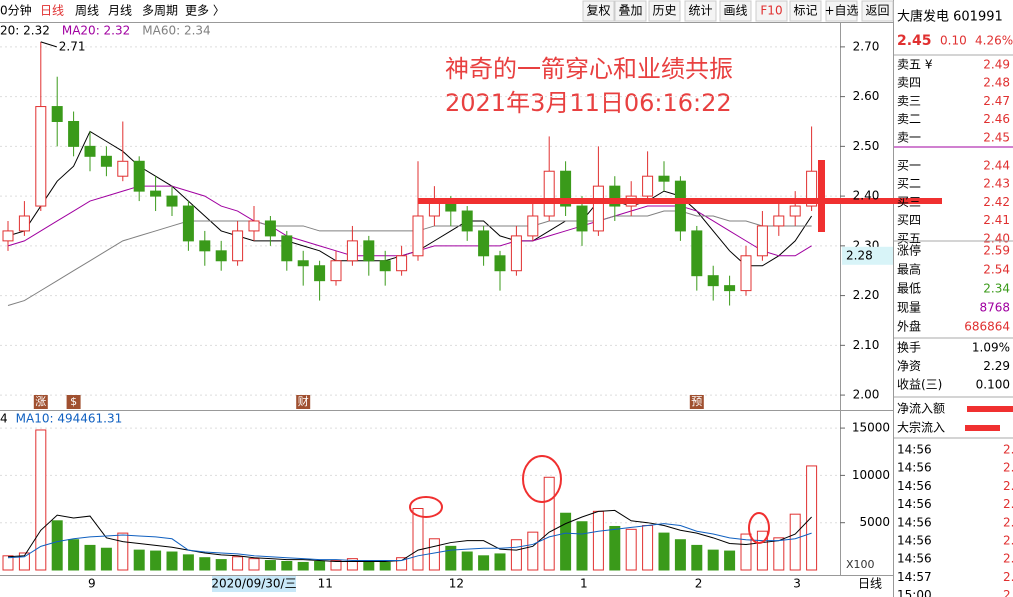 This screenshot has width=1013, height=597. Describe the element at coordinates (994, 41) in the screenshot. I see `change-pct: 4.26%` at that location.